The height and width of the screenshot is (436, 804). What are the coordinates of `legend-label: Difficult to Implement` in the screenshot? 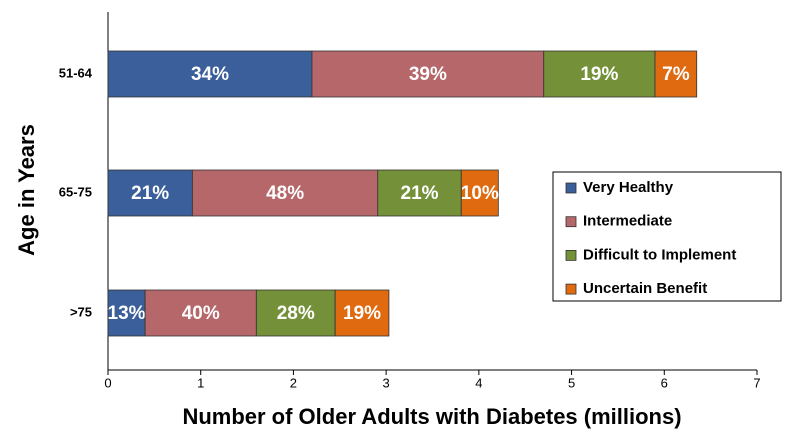 It's located at (659, 254).